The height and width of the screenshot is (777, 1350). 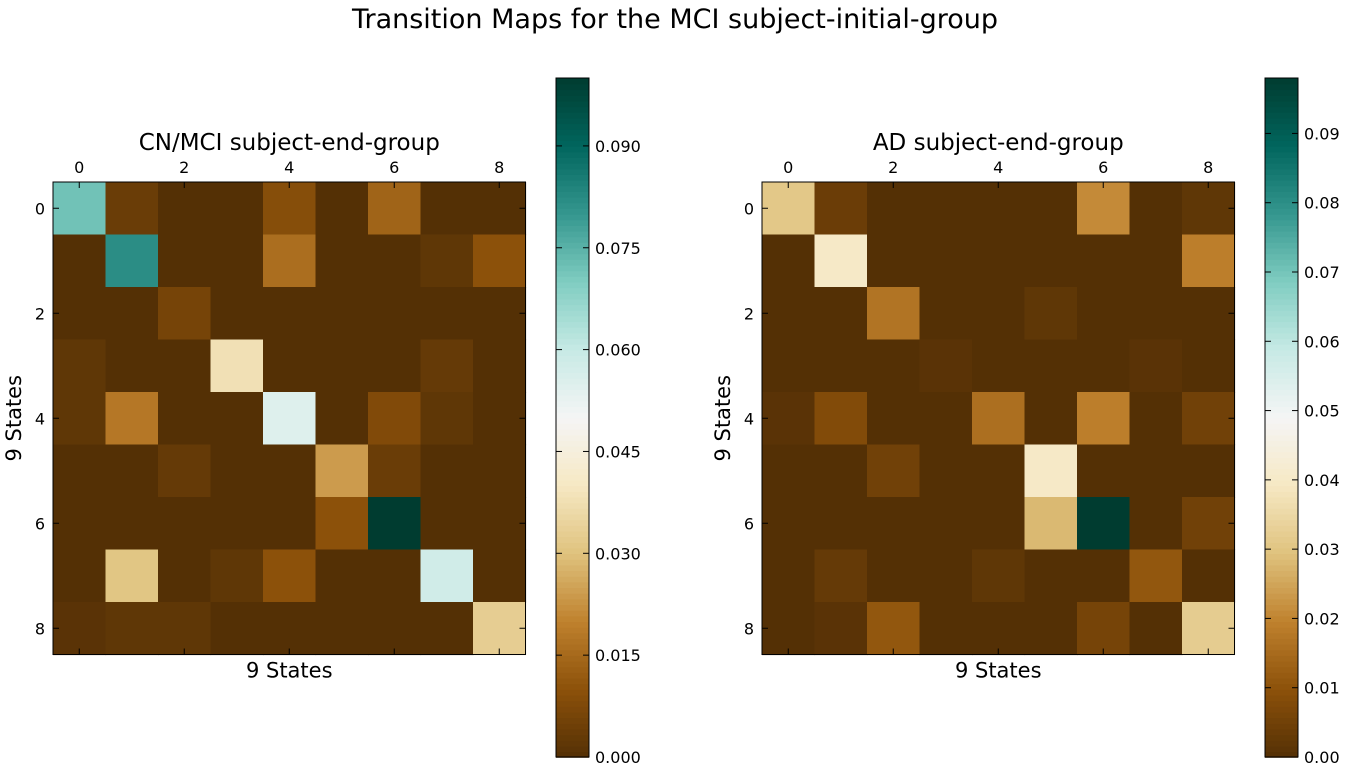 I want to click on heatmap-cell-r6-c7, so click(x=1156, y=524).